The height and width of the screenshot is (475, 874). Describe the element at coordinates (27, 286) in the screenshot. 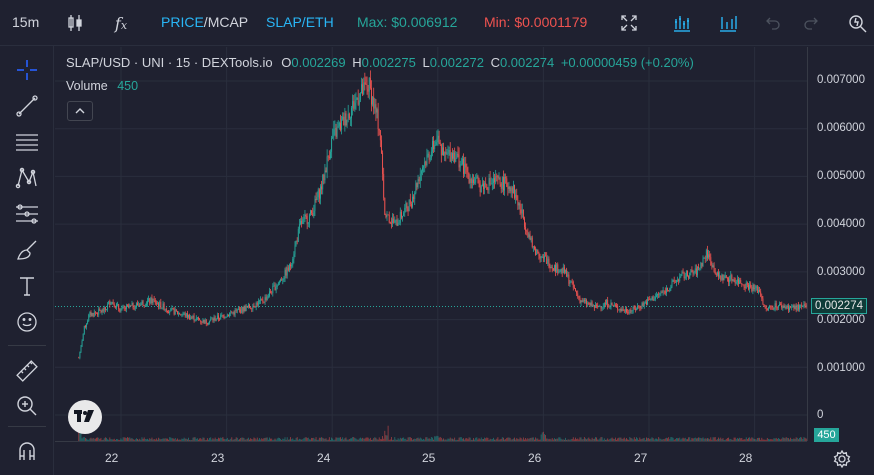

I see `text-icon` at that location.